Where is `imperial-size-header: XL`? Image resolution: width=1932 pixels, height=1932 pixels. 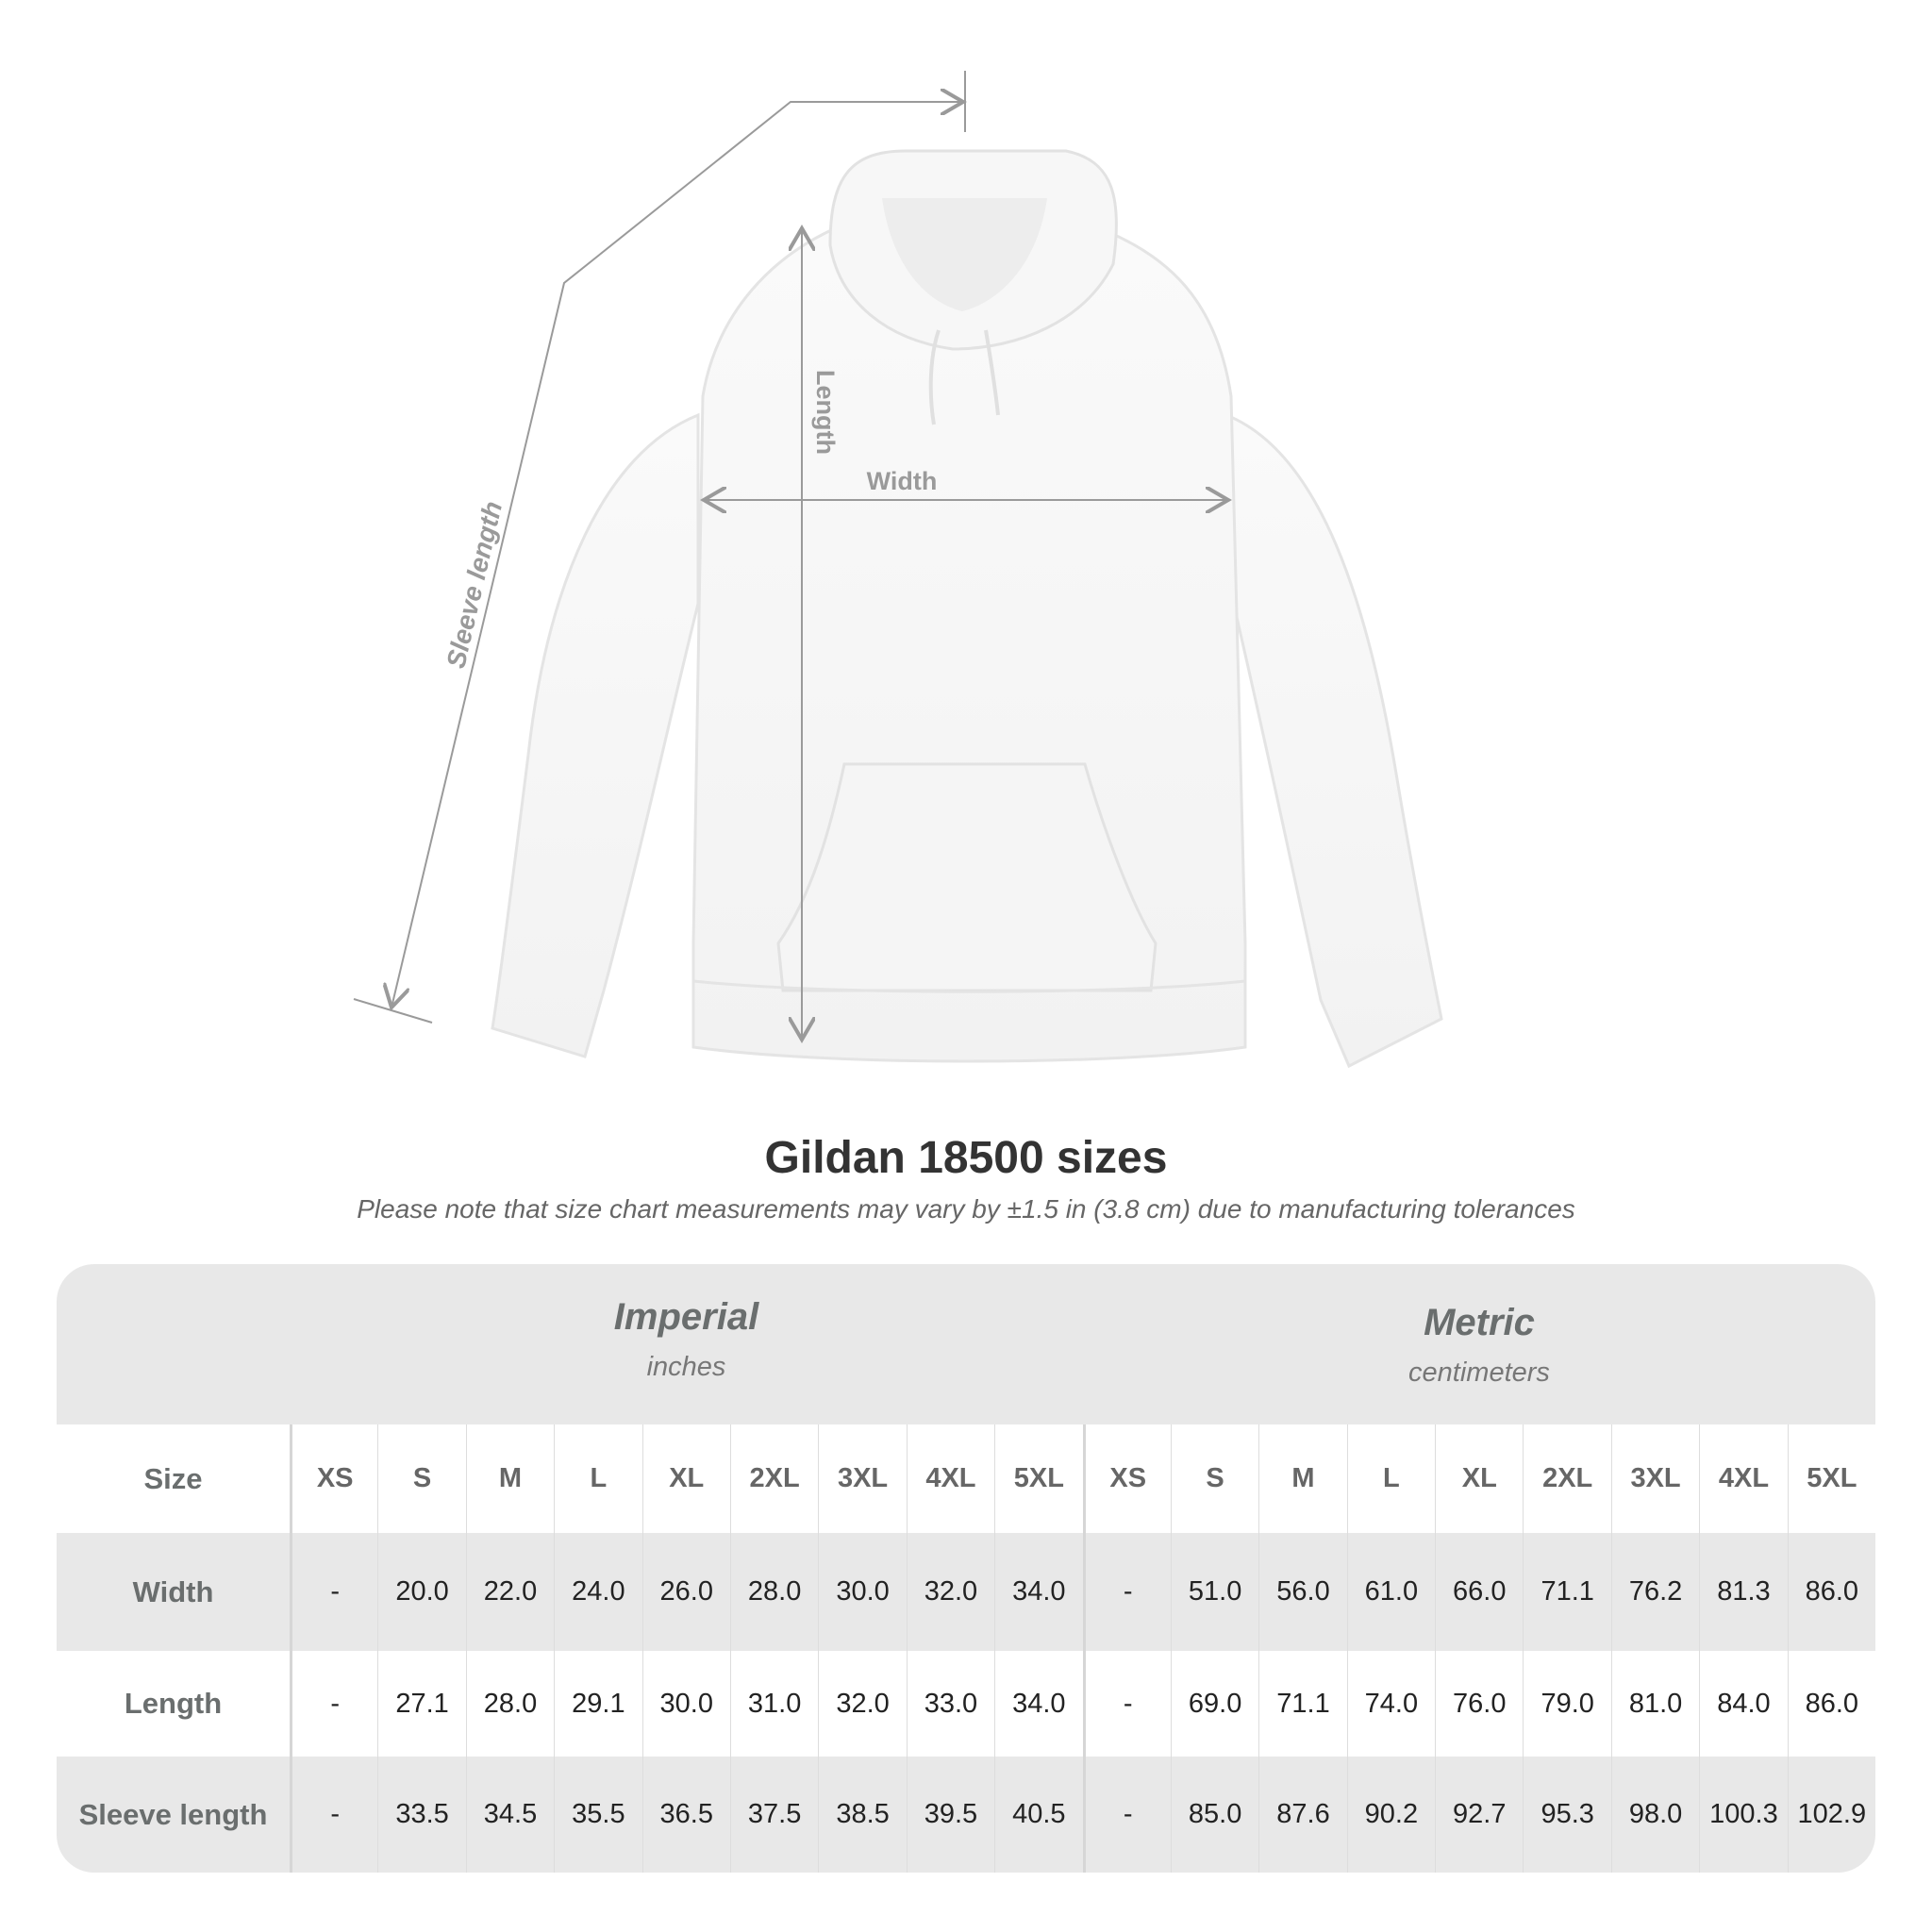
imperial-size-header: XL is located at coordinates (686, 1478).